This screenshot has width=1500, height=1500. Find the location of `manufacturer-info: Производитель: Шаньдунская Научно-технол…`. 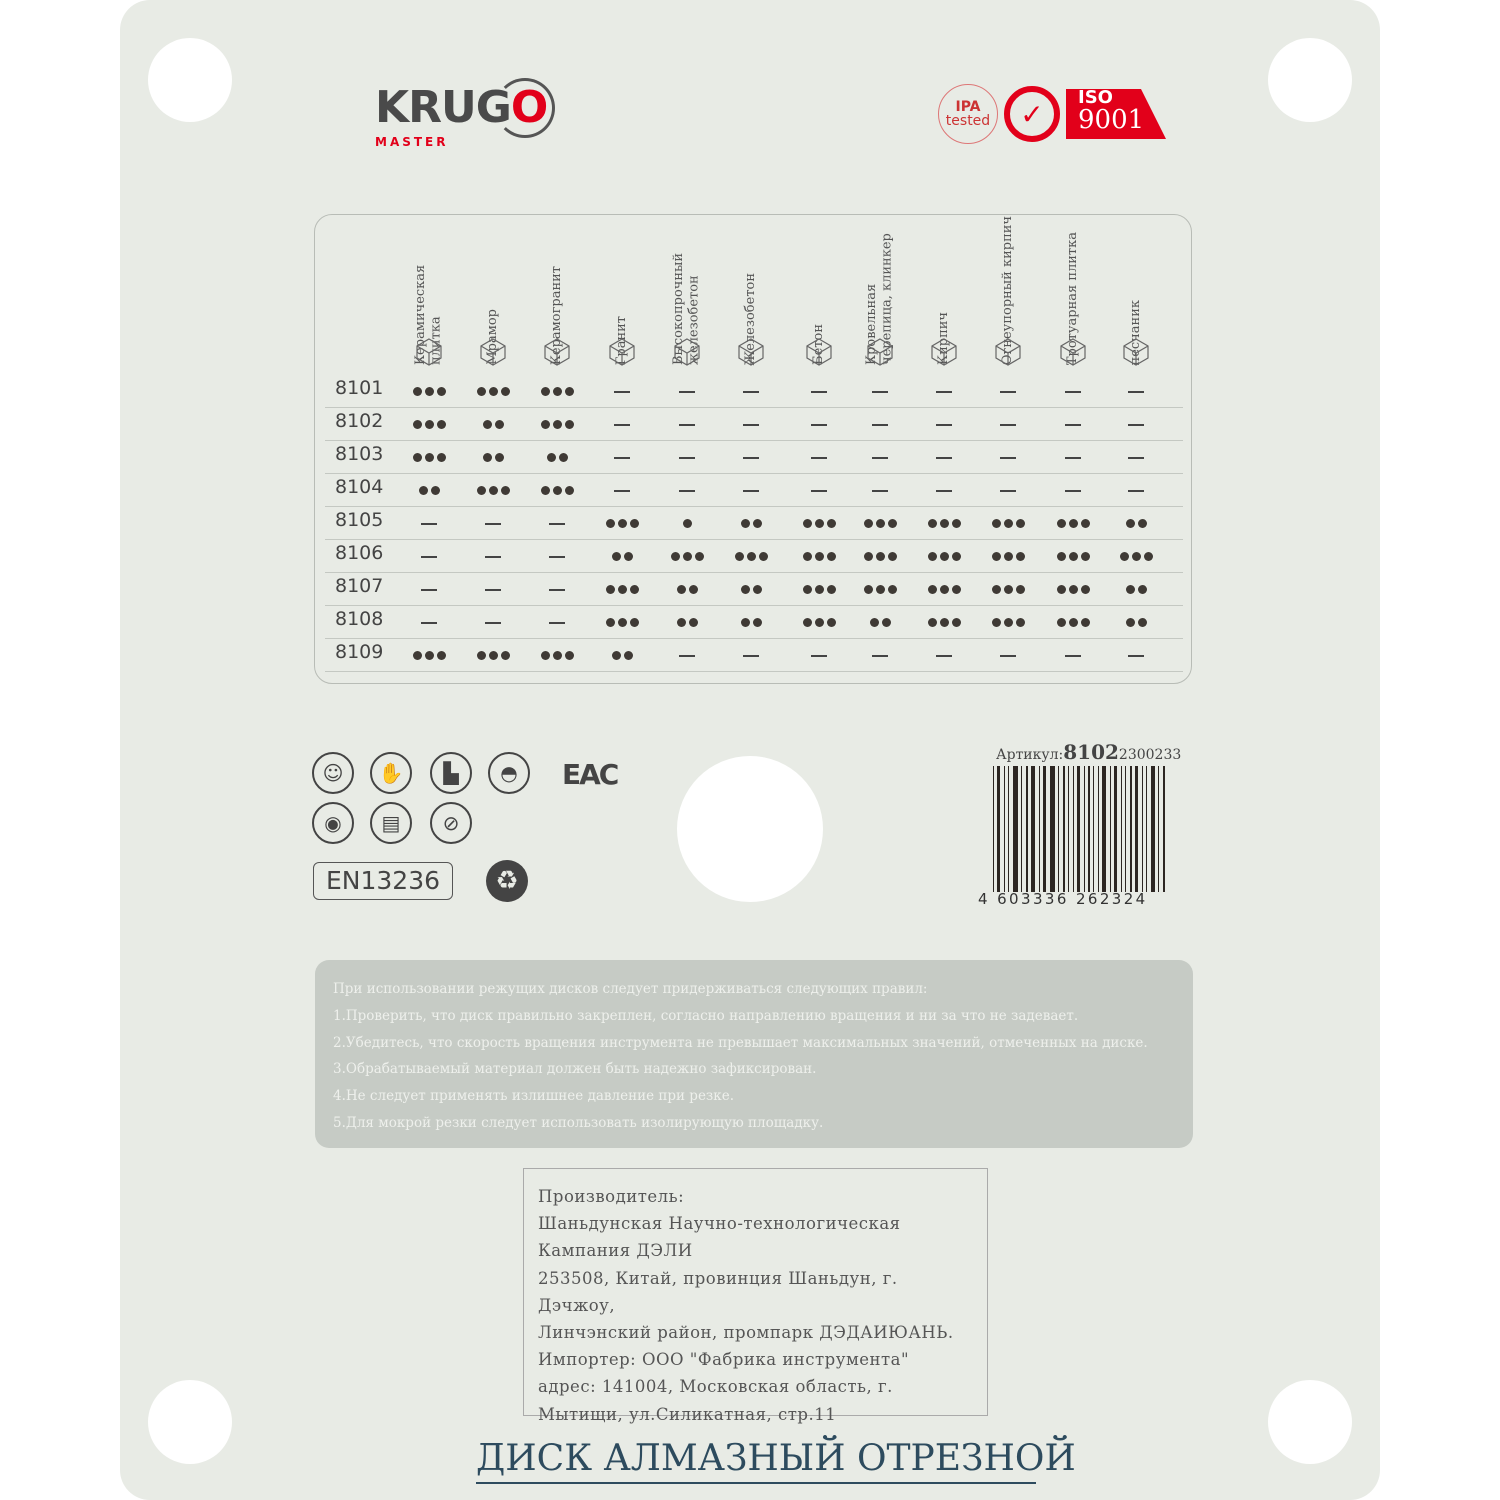

manufacturer-info: Производитель: Шаньдунская Научно-технол… is located at coordinates (755, 1296).